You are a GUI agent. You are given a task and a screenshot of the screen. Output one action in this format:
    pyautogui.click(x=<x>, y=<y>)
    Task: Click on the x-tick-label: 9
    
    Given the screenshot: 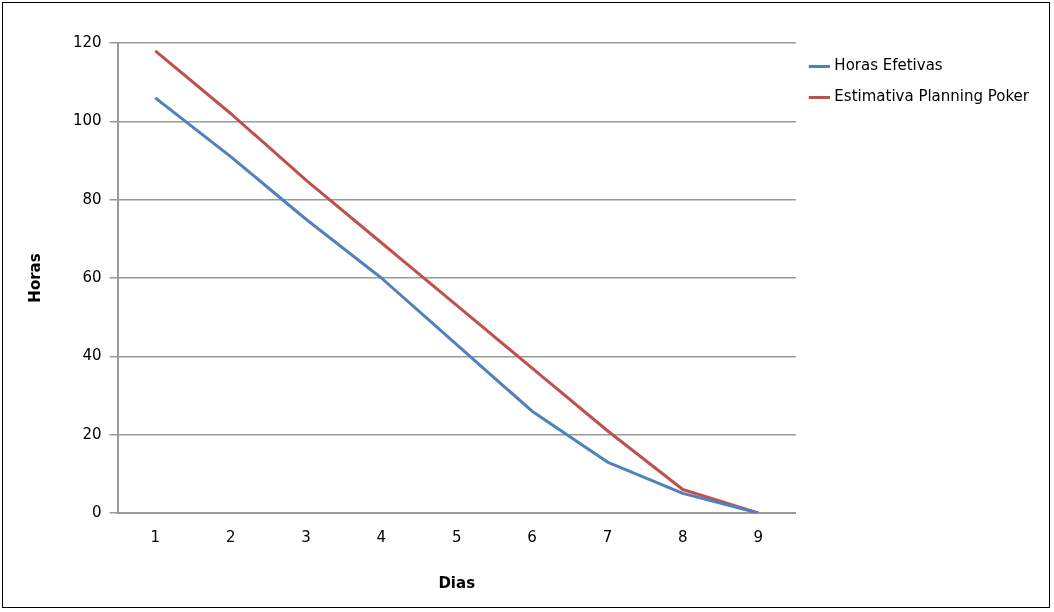 What is the action you would take?
    pyautogui.click(x=758, y=536)
    